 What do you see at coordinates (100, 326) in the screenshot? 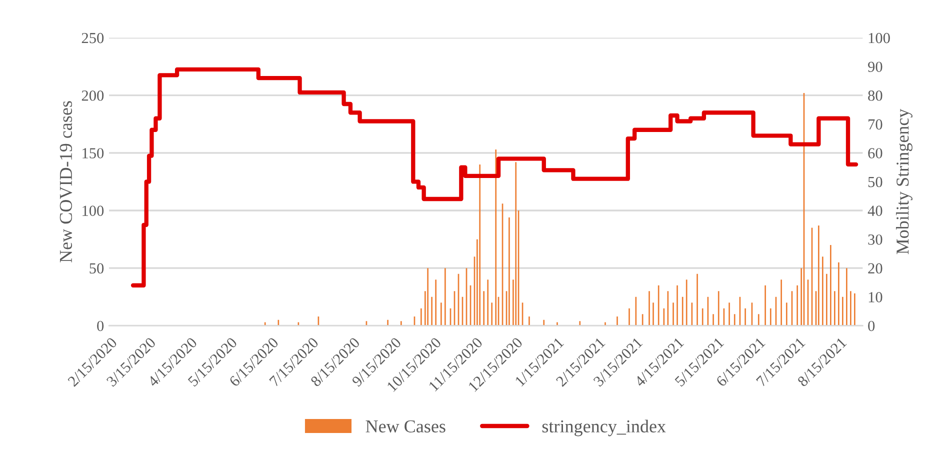
I see `y-tick-label: 0` at bounding box center [100, 326].